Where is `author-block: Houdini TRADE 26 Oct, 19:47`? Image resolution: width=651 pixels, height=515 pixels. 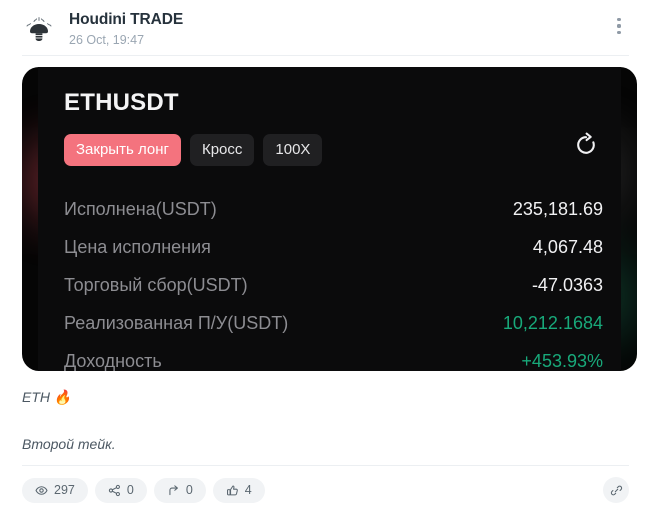 author-block: Houdini TRADE 26 Oct, 19:47 is located at coordinates (126, 29).